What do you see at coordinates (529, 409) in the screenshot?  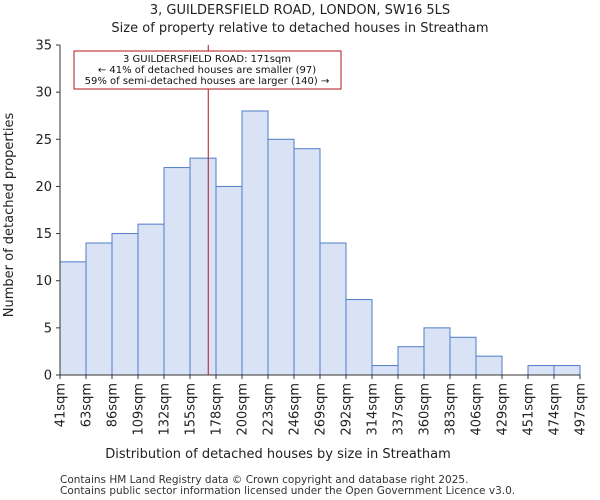 I see `x-tick-label: 451sqm` at bounding box center [529, 409].